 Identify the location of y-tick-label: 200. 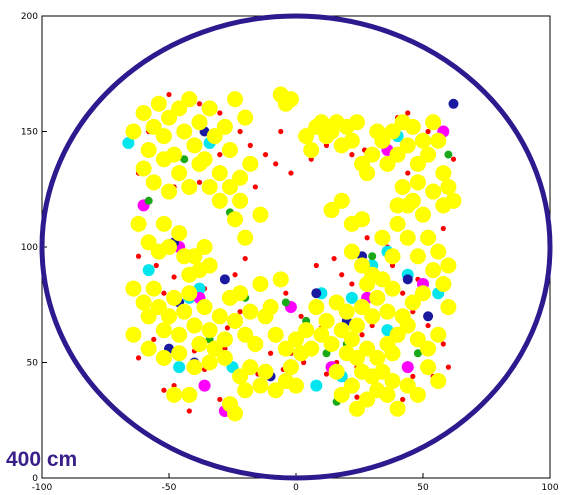
(29, 17).